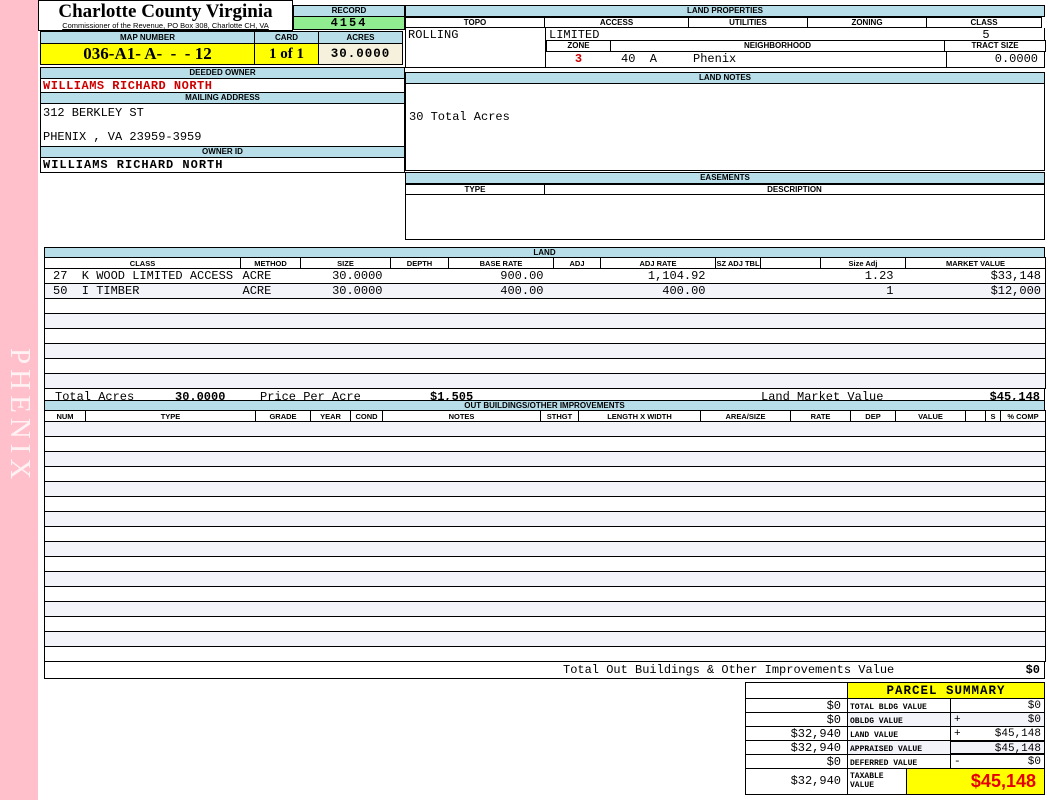 This screenshot has height=800, width=1050. I want to click on summary-value: $0, so click(1034, 720).